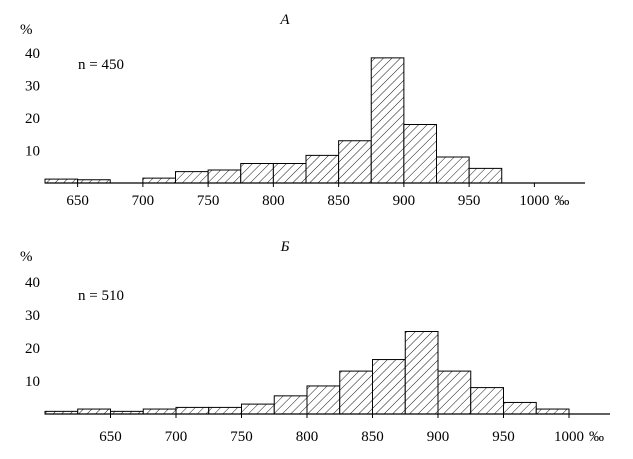 This screenshot has width=633, height=459. Describe the element at coordinates (101, 65) in the screenshot. I see `panel-a-n-label: n = 450` at that location.